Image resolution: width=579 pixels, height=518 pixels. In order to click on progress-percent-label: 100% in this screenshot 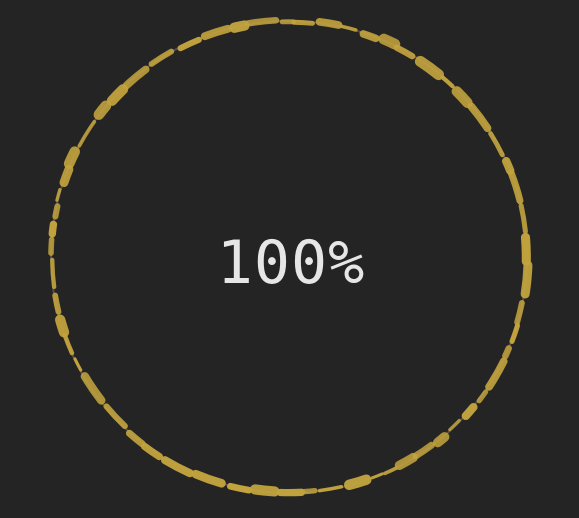, I will do `click(291, 263)`.